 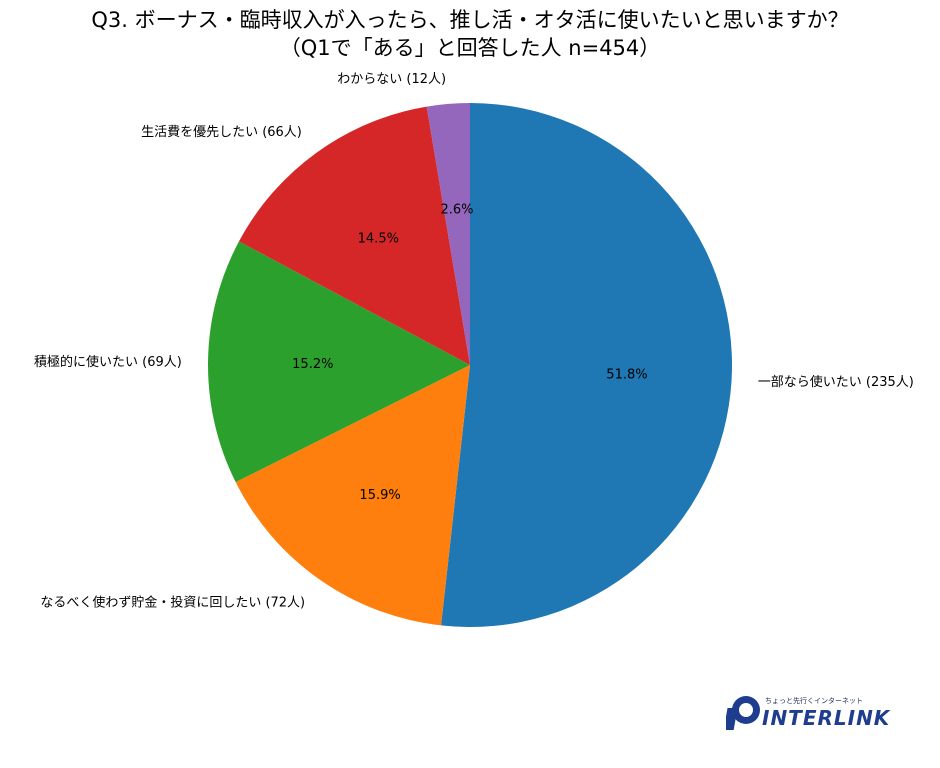 What do you see at coordinates (379, 495) in the screenshot?
I see `pie-percent-label-2: 15.9%` at bounding box center [379, 495].